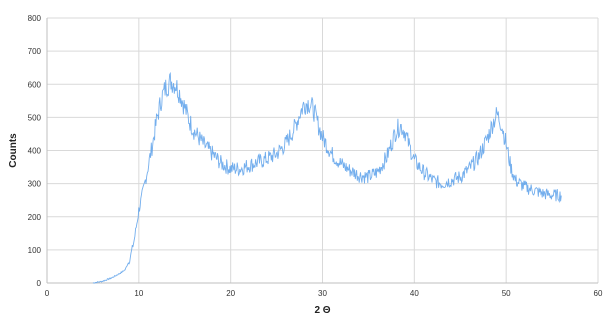 This screenshot has height=322, width=609. What do you see at coordinates (322, 310) in the screenshot?
I see `x-axis-title: 2 Θ` at bounding box center [322, 310].